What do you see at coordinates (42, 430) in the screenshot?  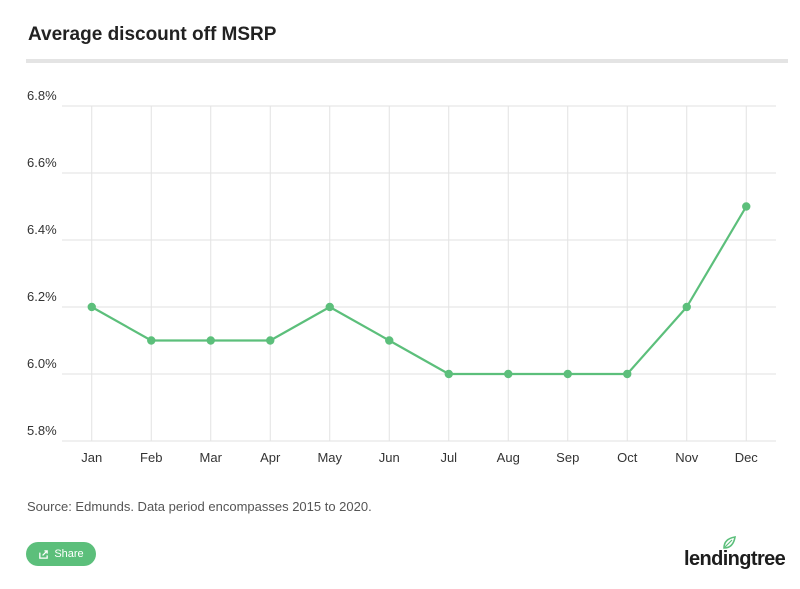 I see `y-tick-label: 5.8%` at bounding box center [42, 430].